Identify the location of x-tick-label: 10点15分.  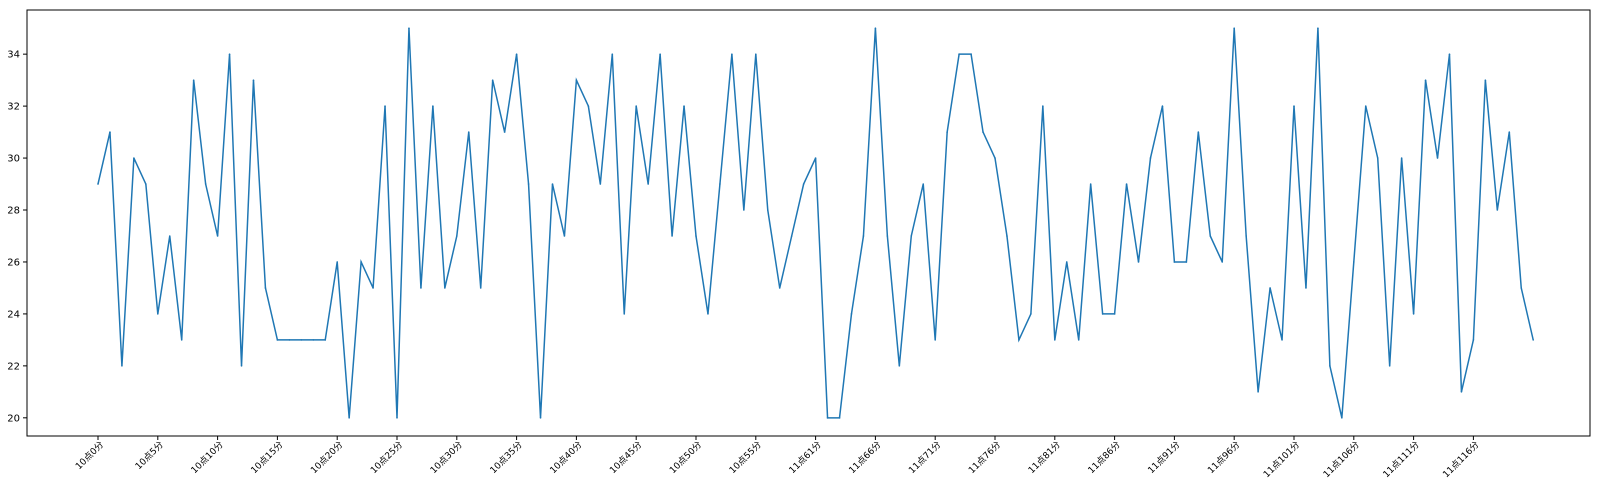
(267, 457).